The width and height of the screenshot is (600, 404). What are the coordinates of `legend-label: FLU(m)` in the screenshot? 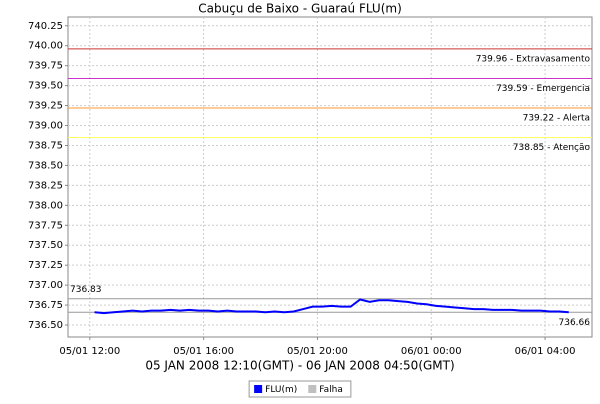 It's located at (281, 390).